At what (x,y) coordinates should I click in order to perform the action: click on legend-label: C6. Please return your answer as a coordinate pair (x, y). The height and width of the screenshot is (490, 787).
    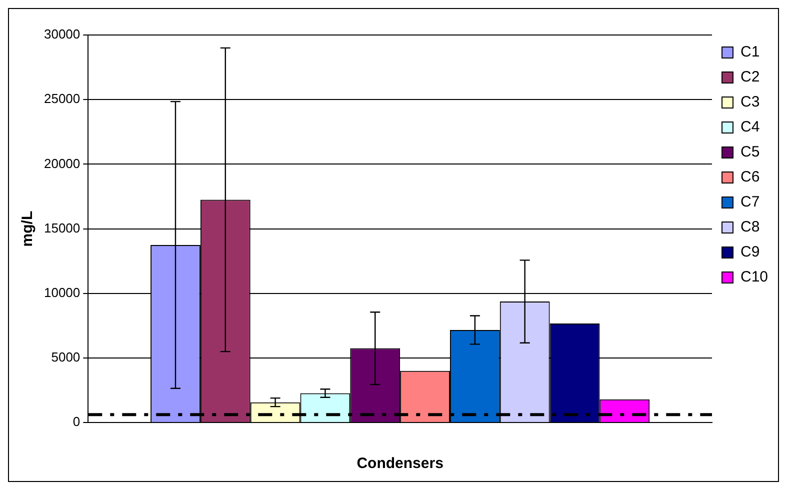
    Looking at the image, I should click on (750, 177).